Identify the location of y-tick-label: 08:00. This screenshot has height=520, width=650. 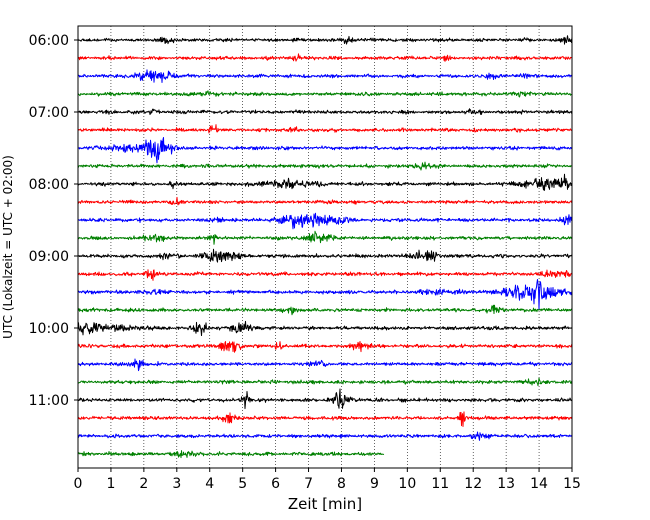
(49, 185).